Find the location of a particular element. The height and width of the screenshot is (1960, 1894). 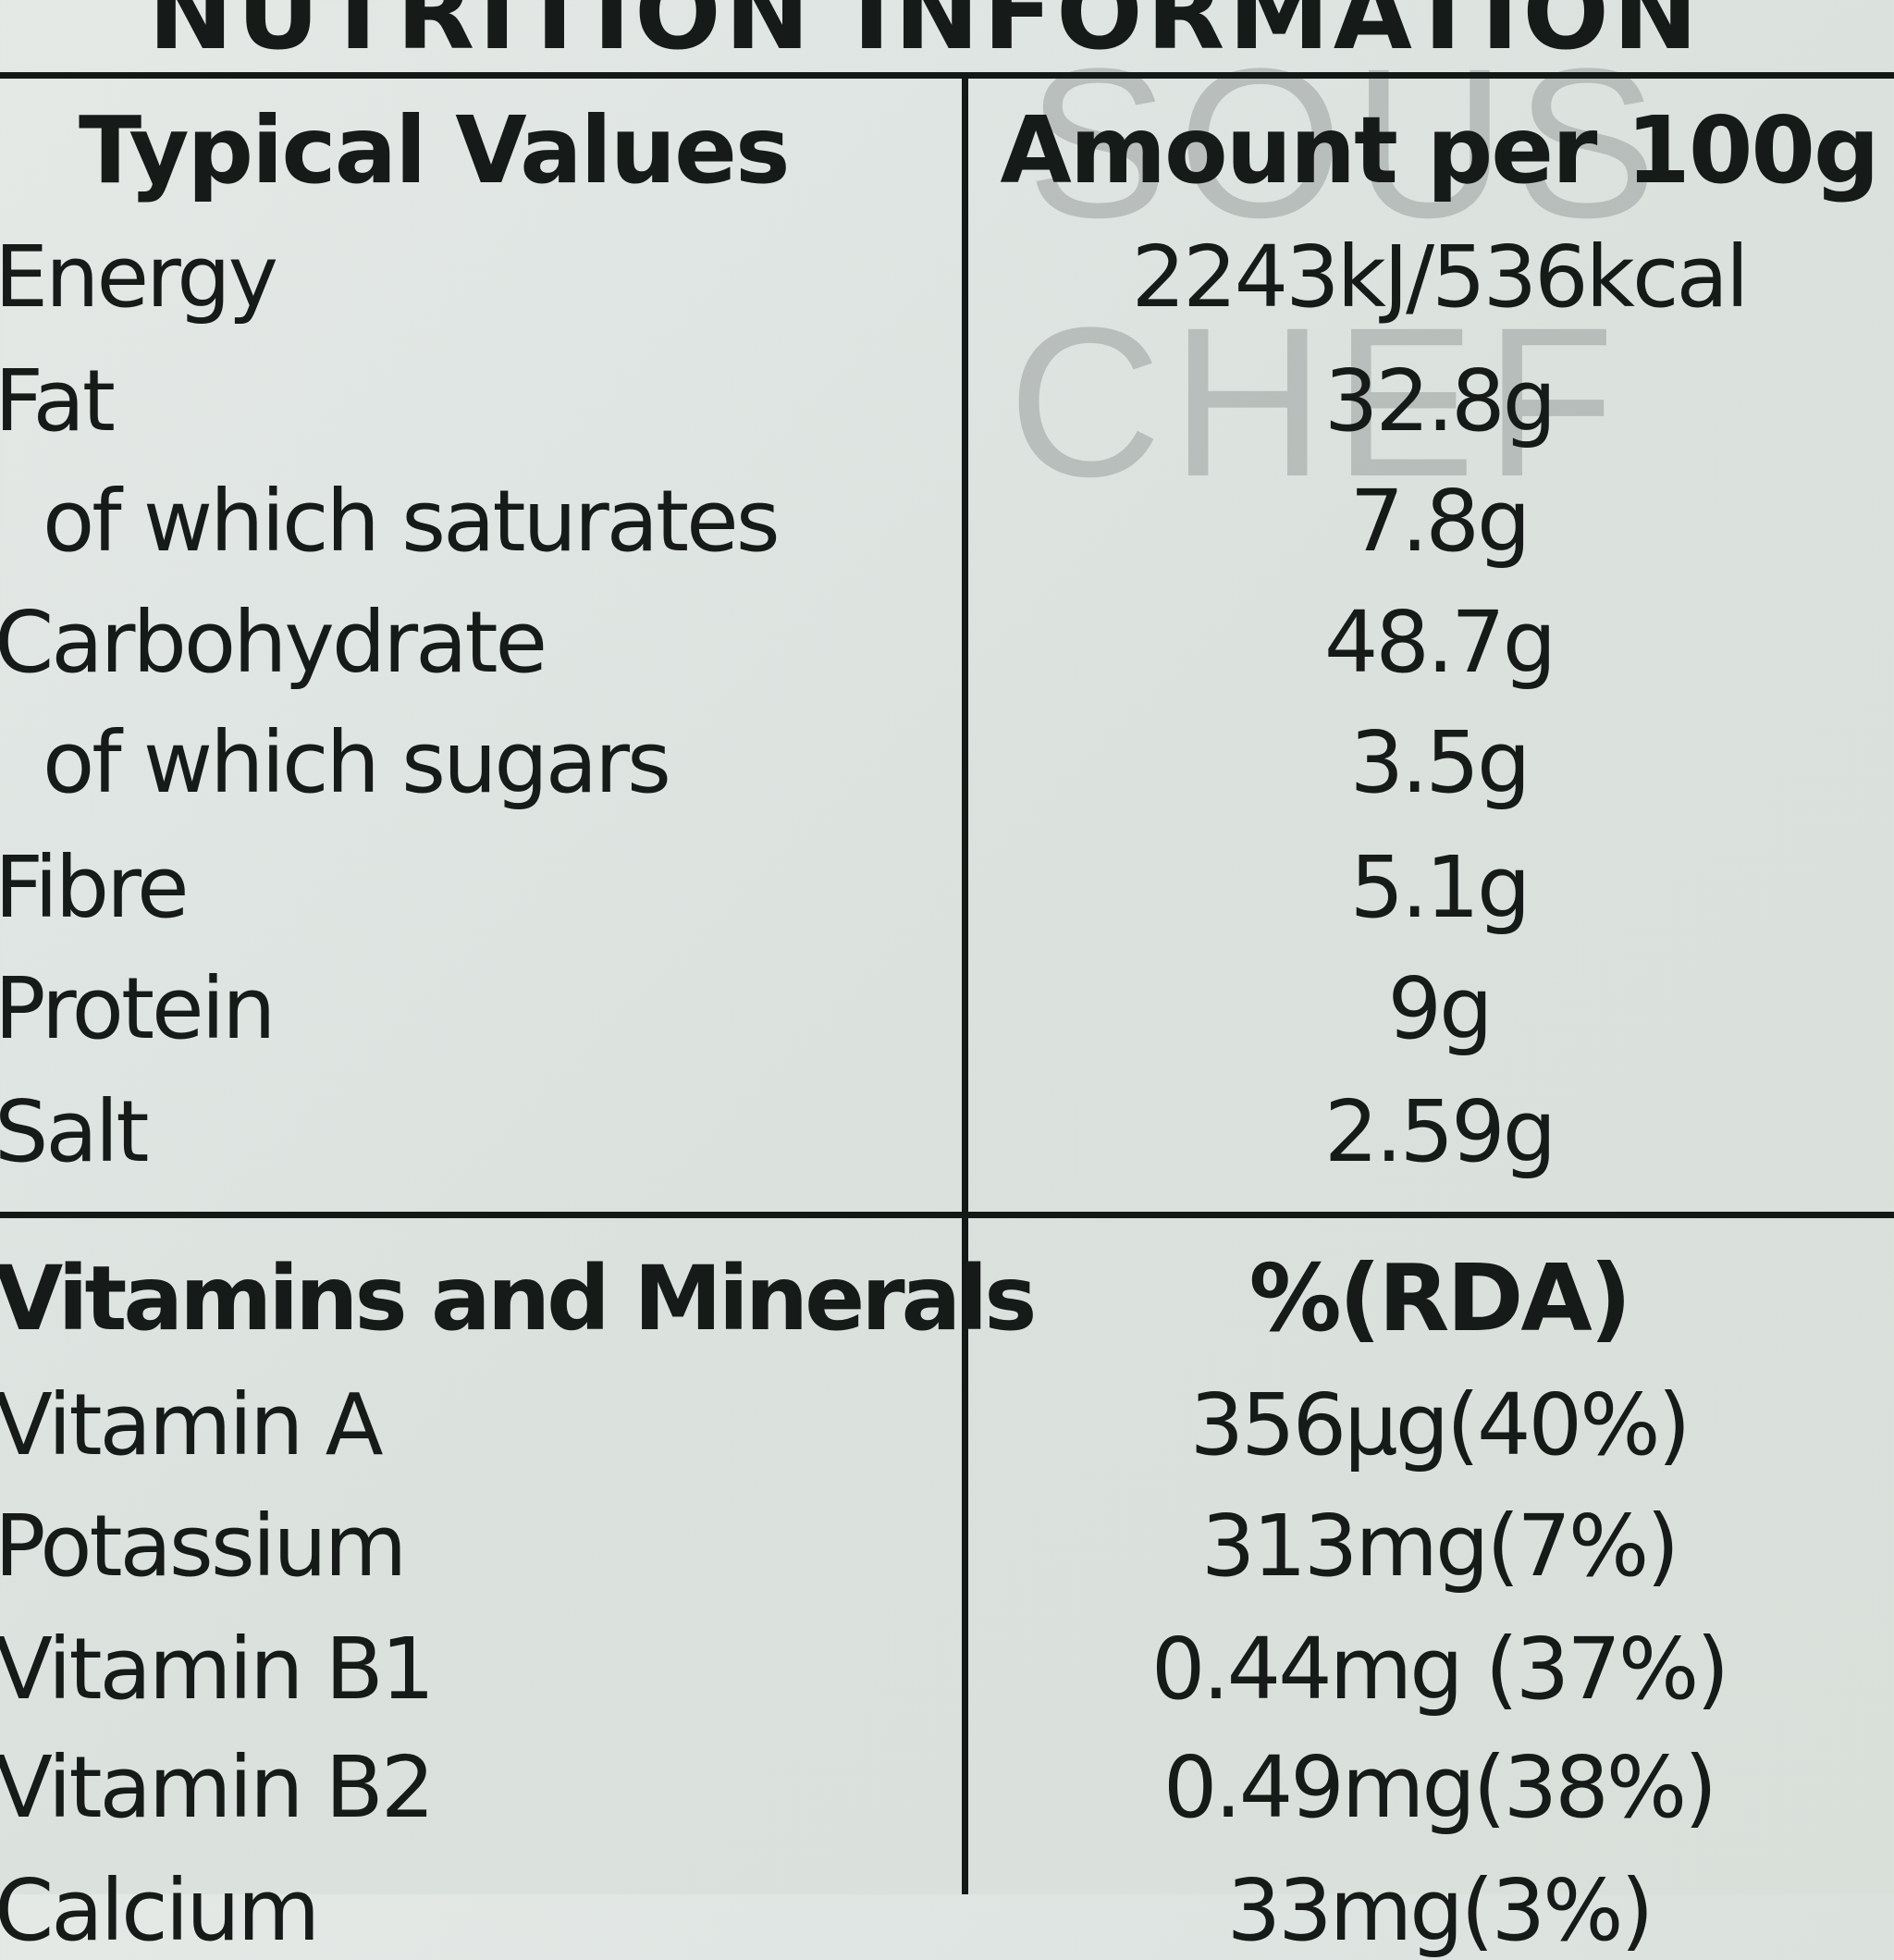

column-header: Typical Values is located at coordinates (434, 150).